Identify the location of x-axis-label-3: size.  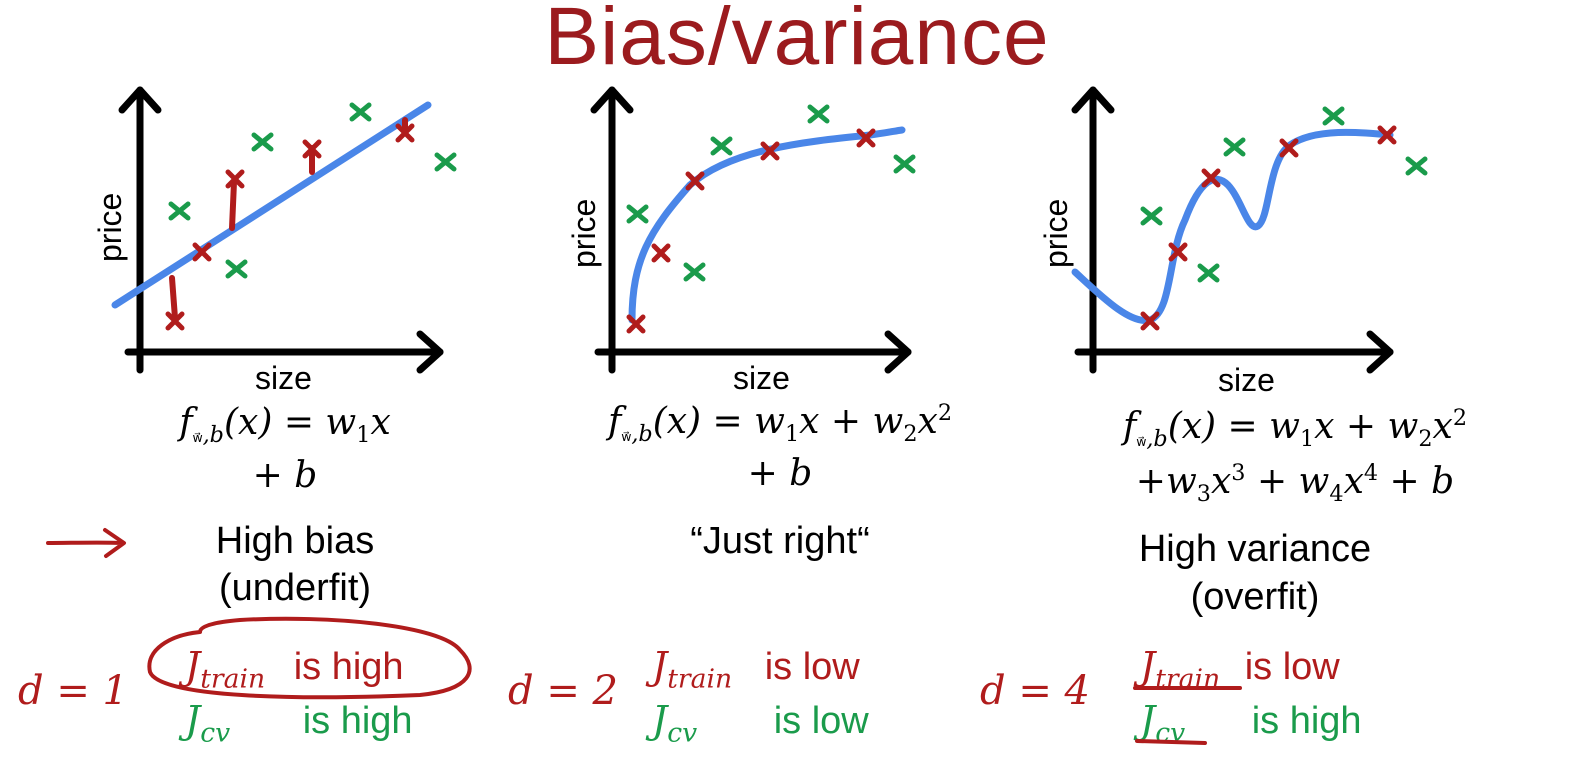
(1246, 380).